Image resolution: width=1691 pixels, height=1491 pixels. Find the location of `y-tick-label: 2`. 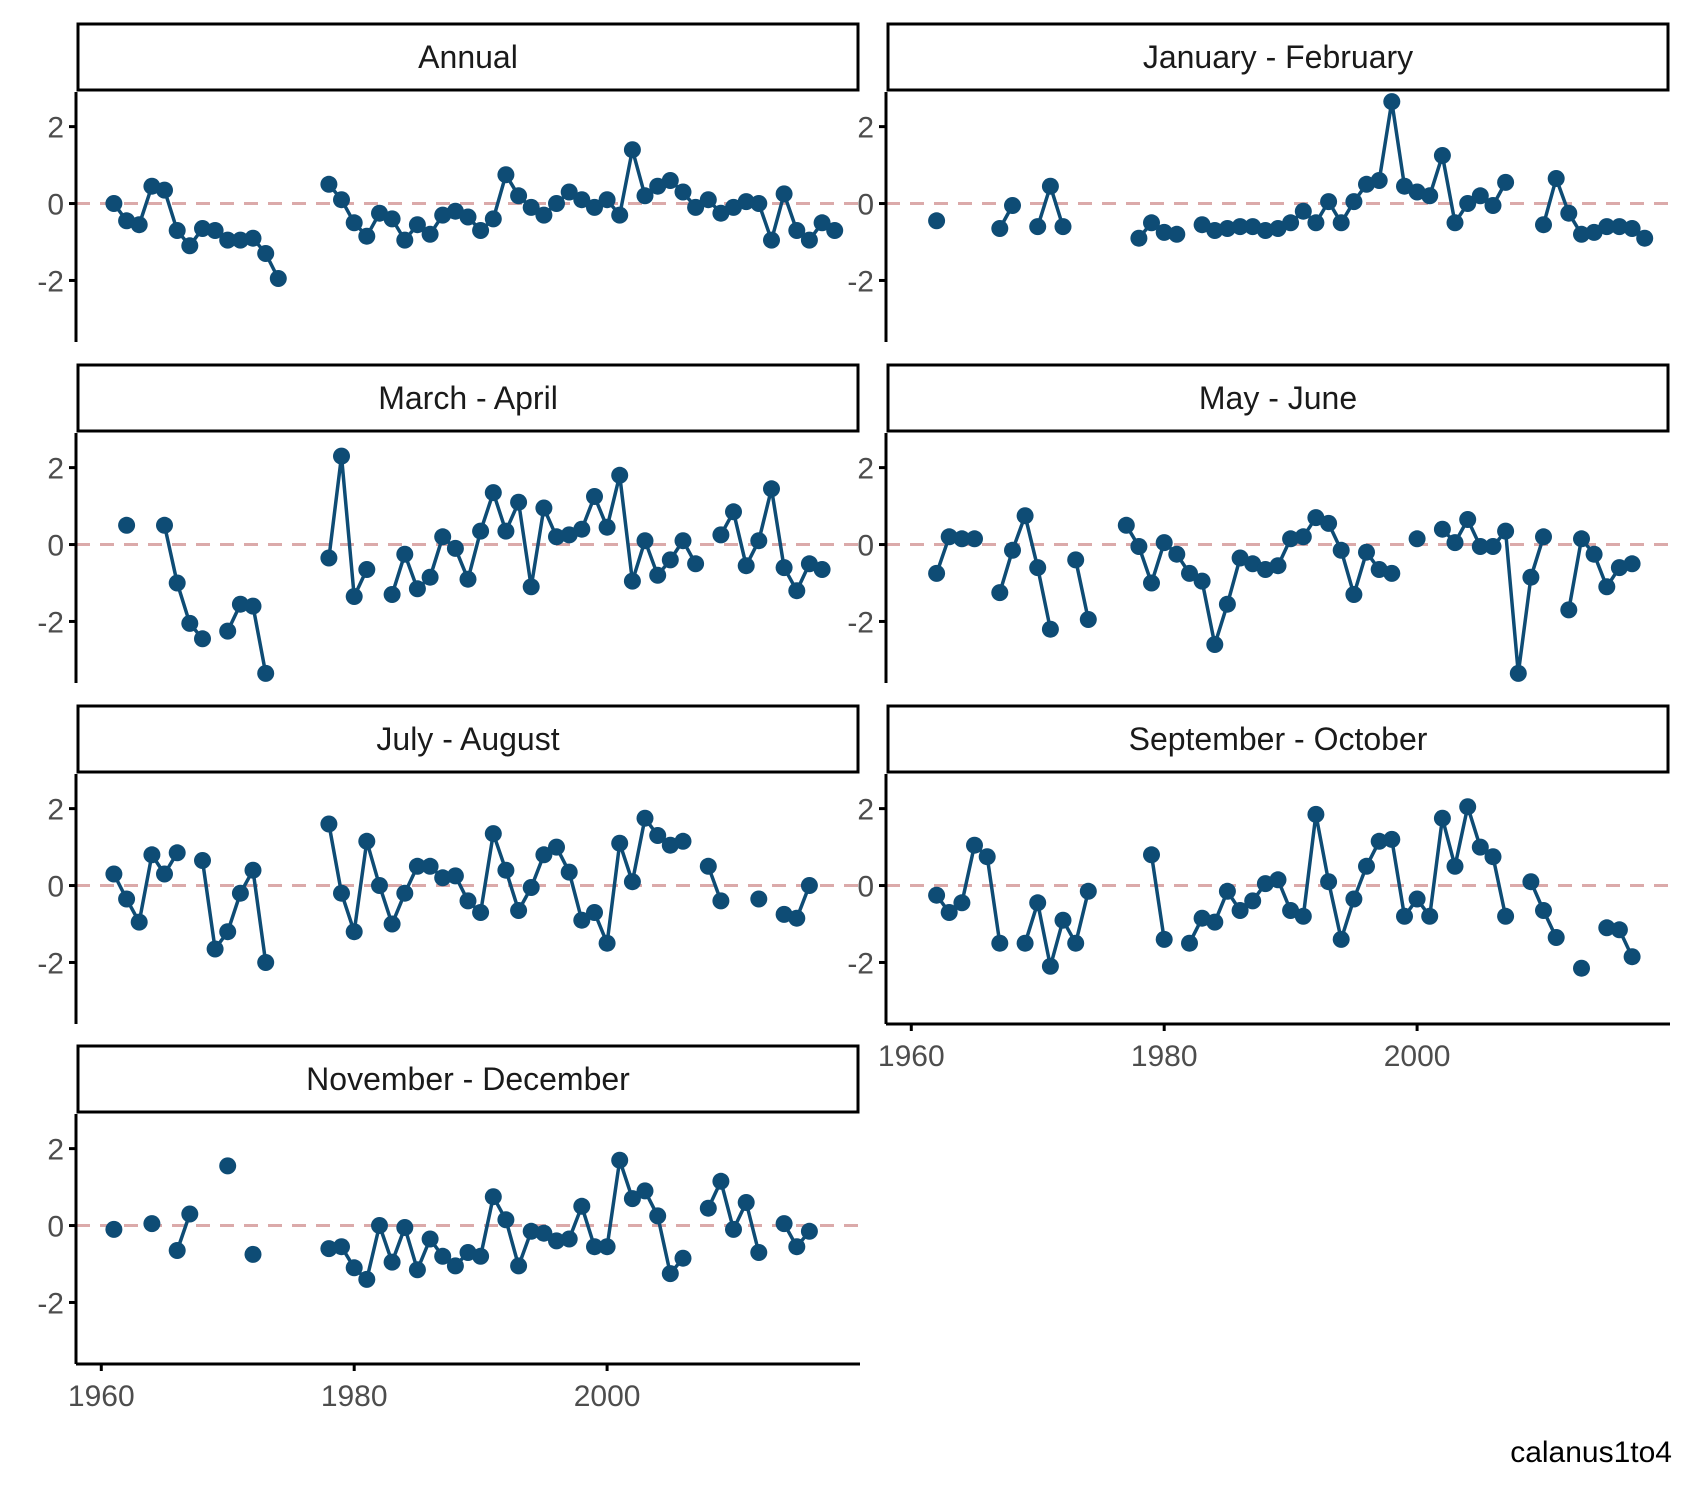

y-tick-label: 2 is located at coordinates (865, 810).